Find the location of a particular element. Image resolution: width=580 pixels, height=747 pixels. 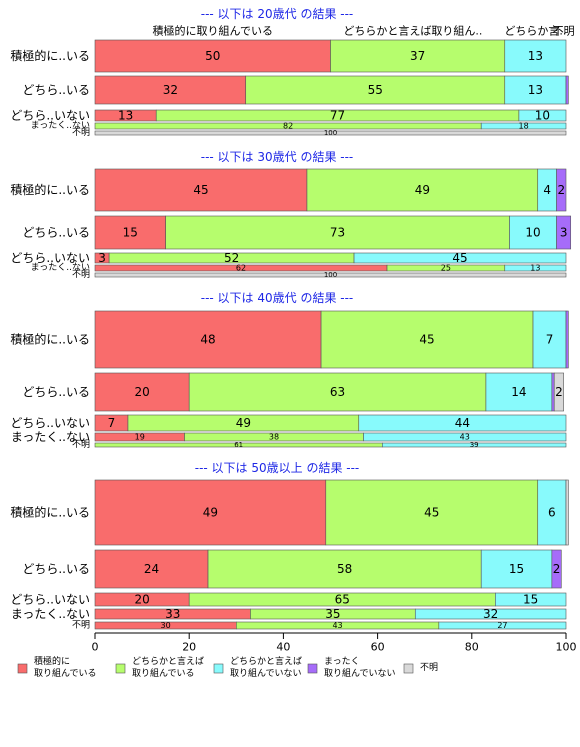

data-label: 73 is located at coordinates (337, 233).